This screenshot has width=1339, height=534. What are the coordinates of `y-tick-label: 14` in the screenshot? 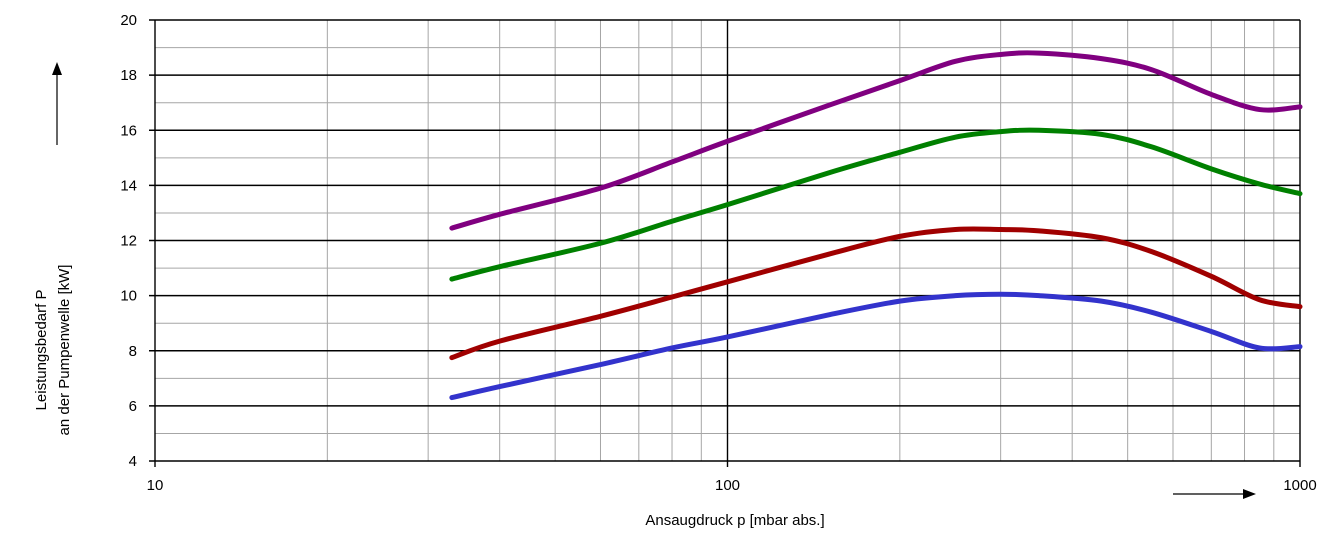 It's located at (128, 185).